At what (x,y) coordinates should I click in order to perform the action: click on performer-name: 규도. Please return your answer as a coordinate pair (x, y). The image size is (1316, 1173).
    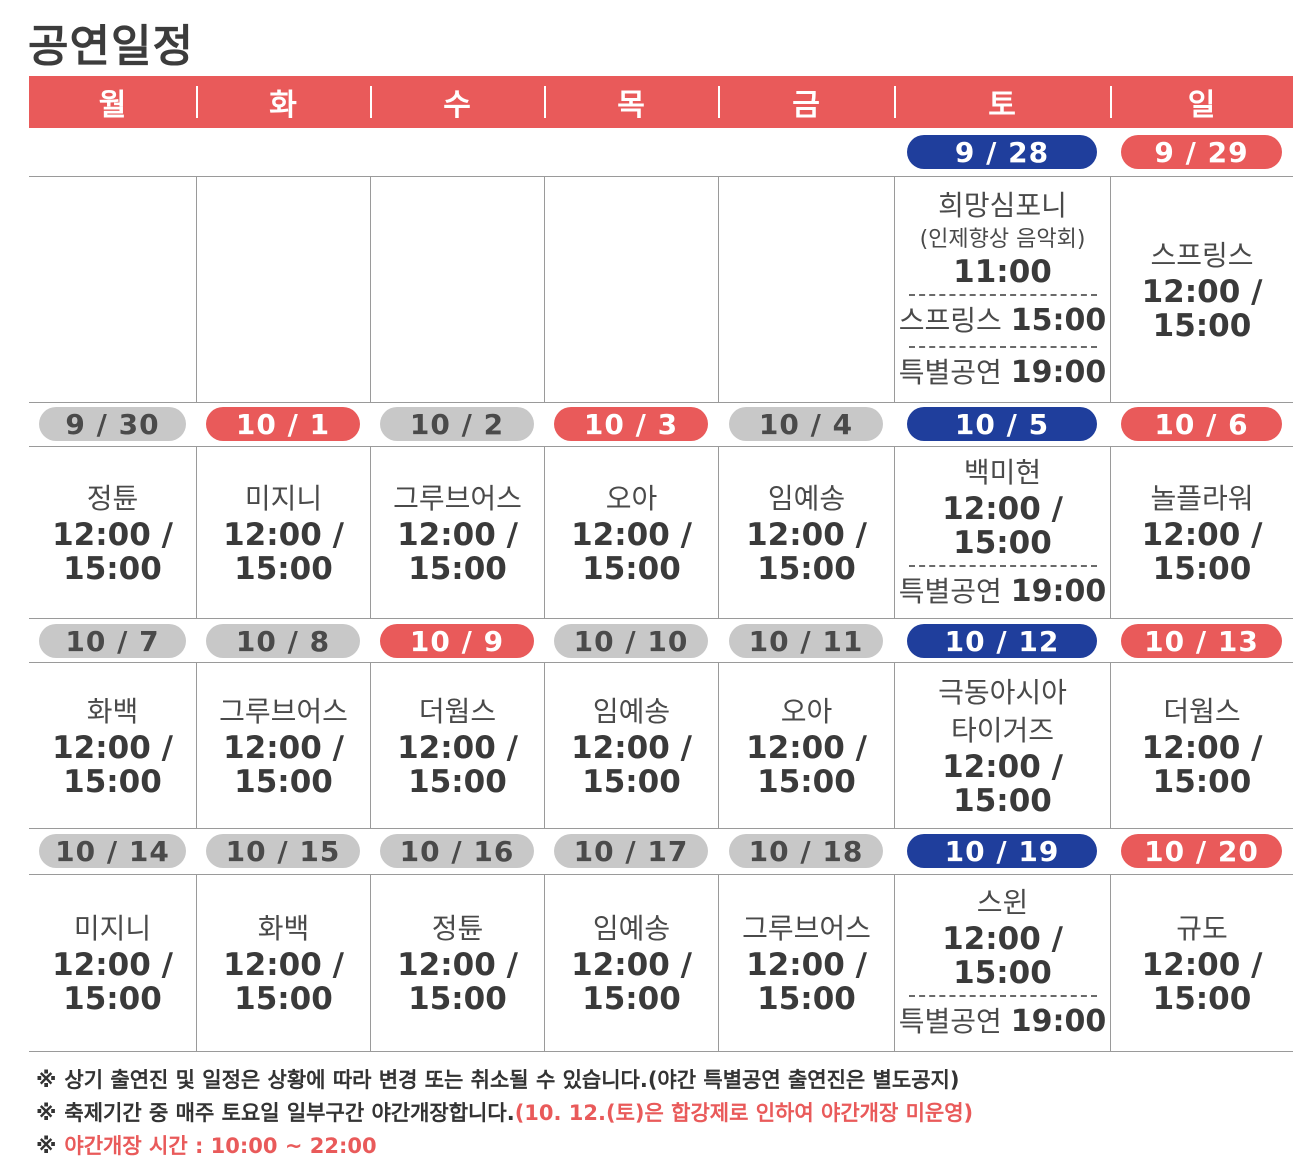
    Looking at the image, I should click on (1202, 928).